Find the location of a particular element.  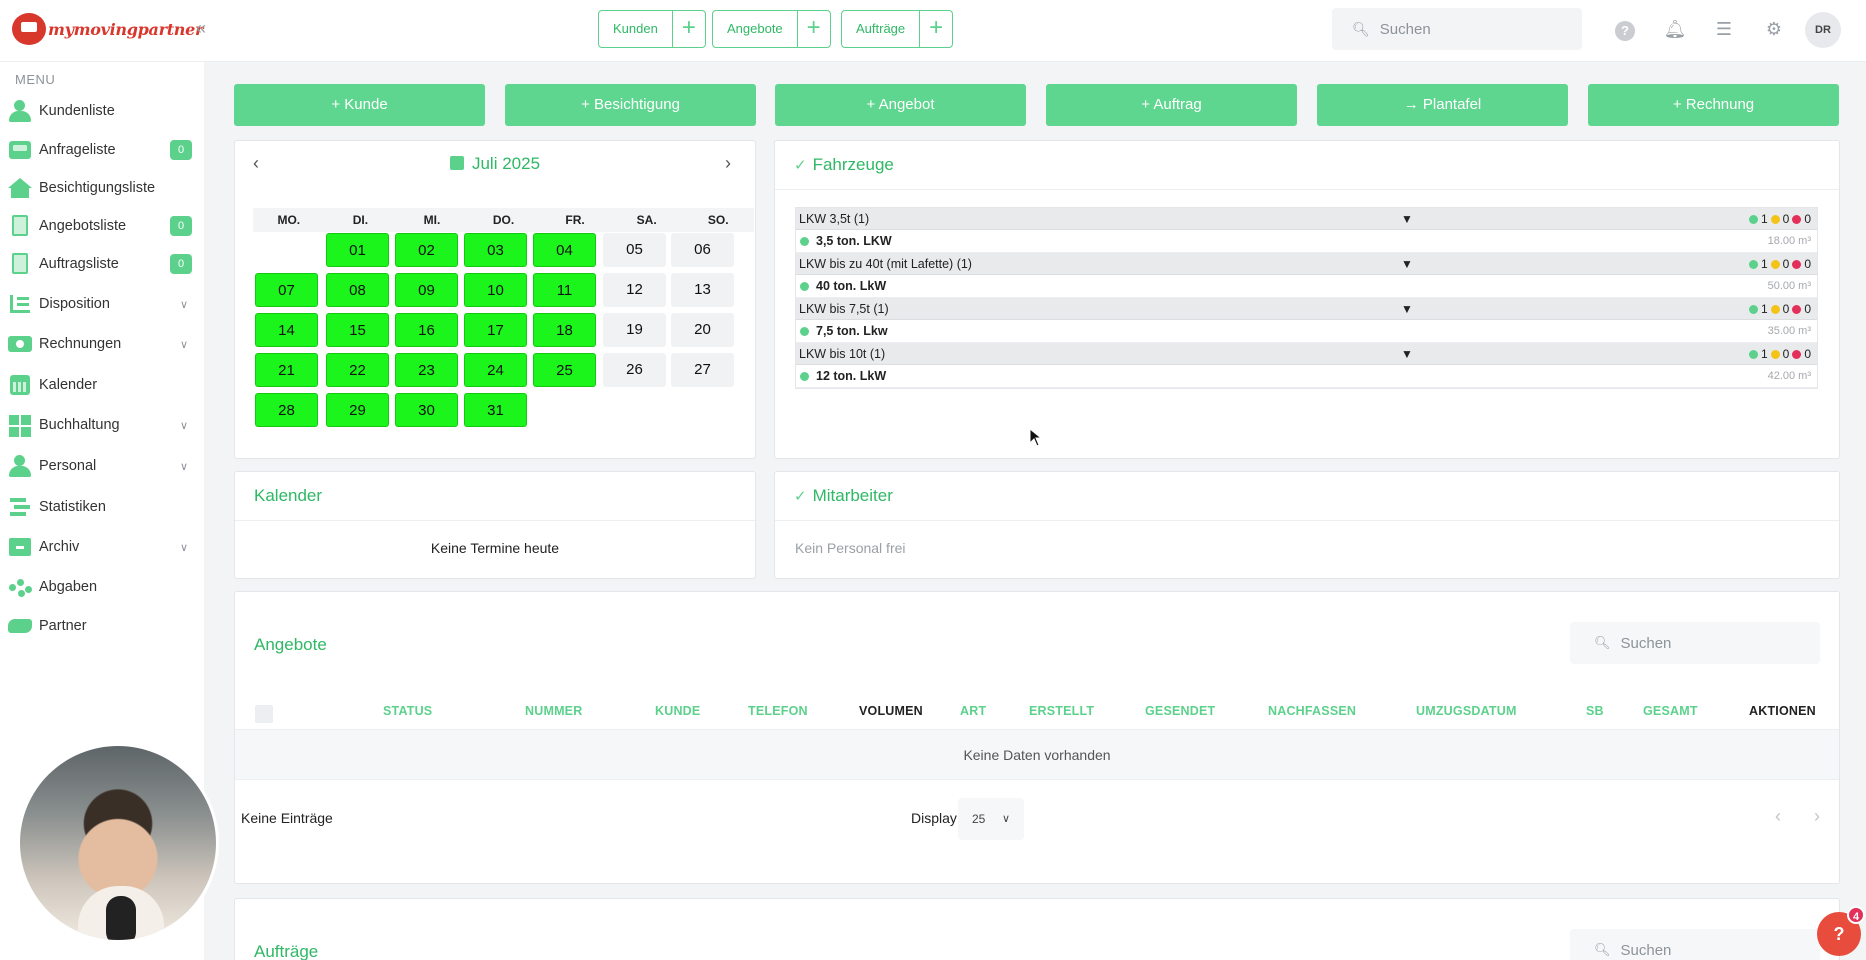

calendar-day: 12 is located at coordinates (634, 290).